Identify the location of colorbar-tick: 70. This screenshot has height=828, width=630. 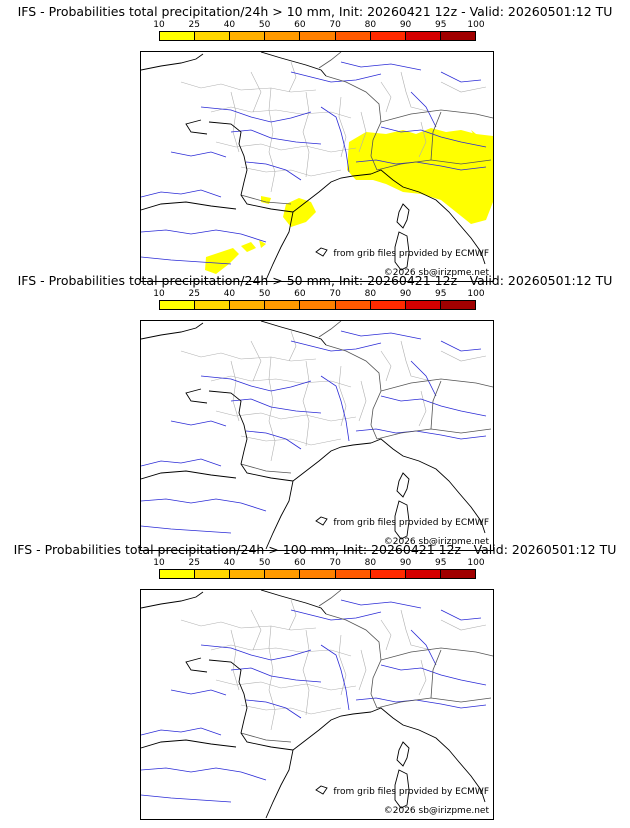
(335, 25).